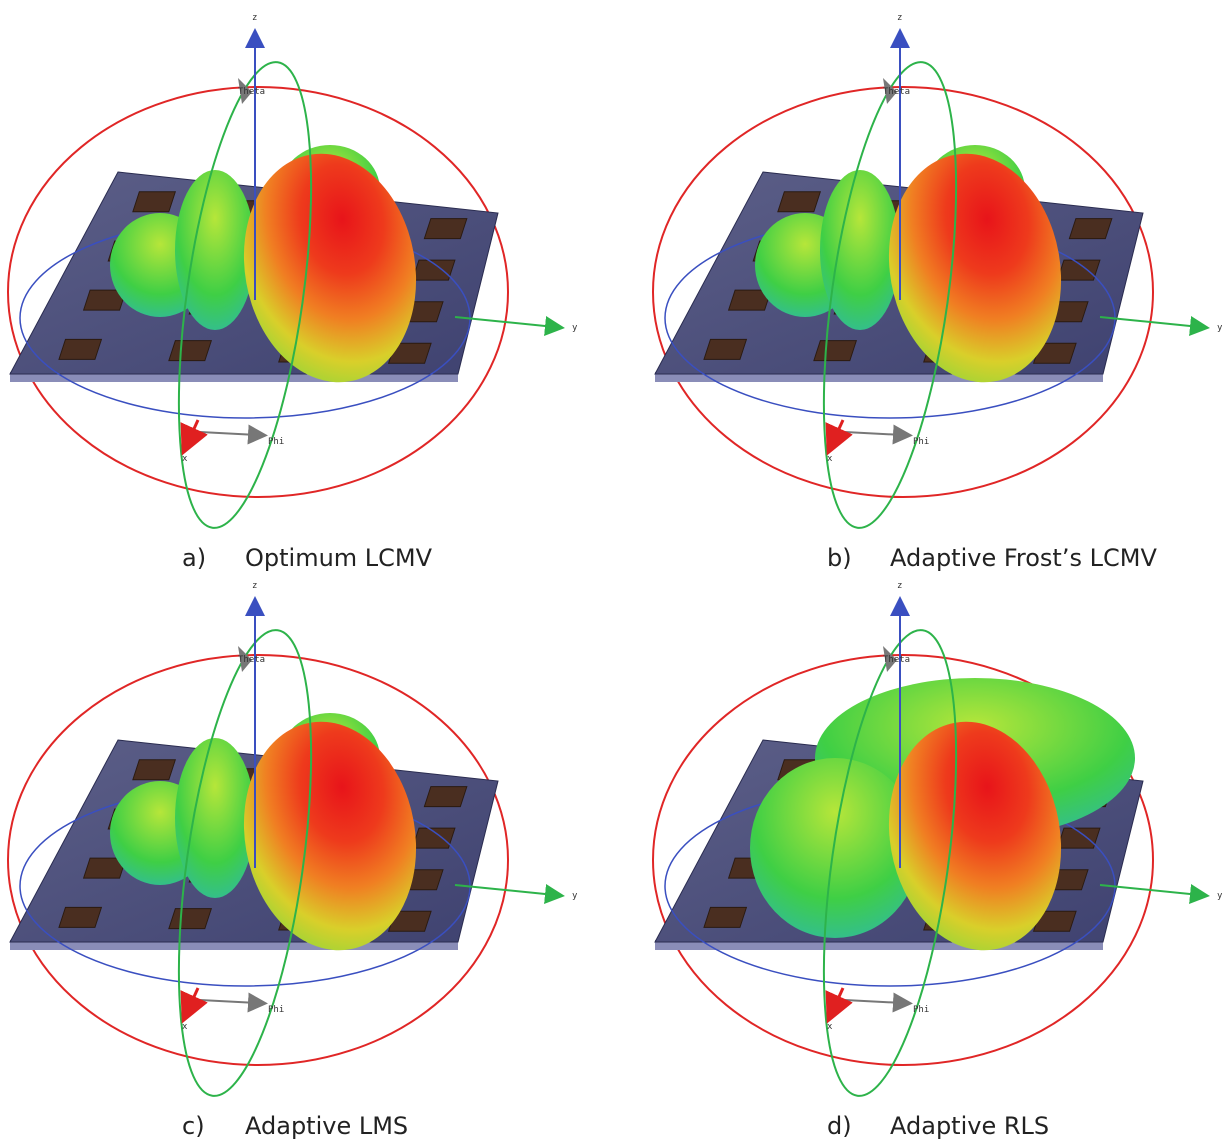 This screenshot has height=1144, width=1230. I want to click on panel-label: a), so click(194, 558).